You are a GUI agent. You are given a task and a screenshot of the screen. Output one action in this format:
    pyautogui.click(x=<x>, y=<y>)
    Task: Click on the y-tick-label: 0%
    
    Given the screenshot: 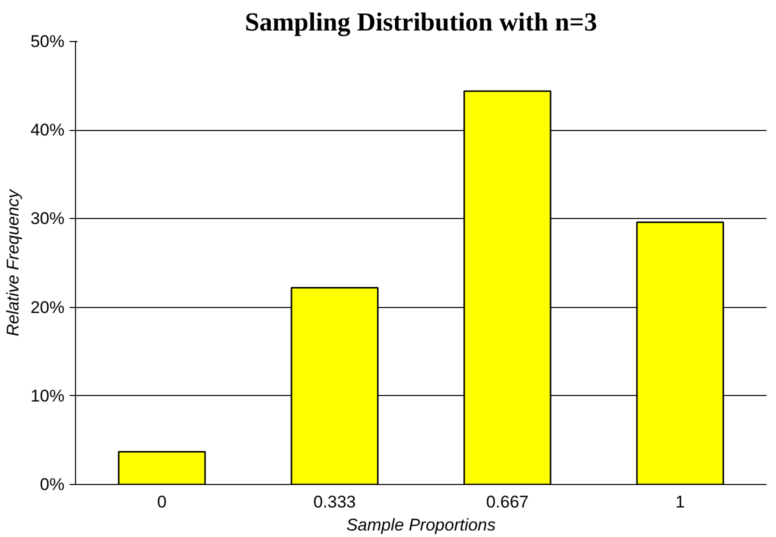 What is the action you would take?
    pyautogui.click(x=52, y=484)
    